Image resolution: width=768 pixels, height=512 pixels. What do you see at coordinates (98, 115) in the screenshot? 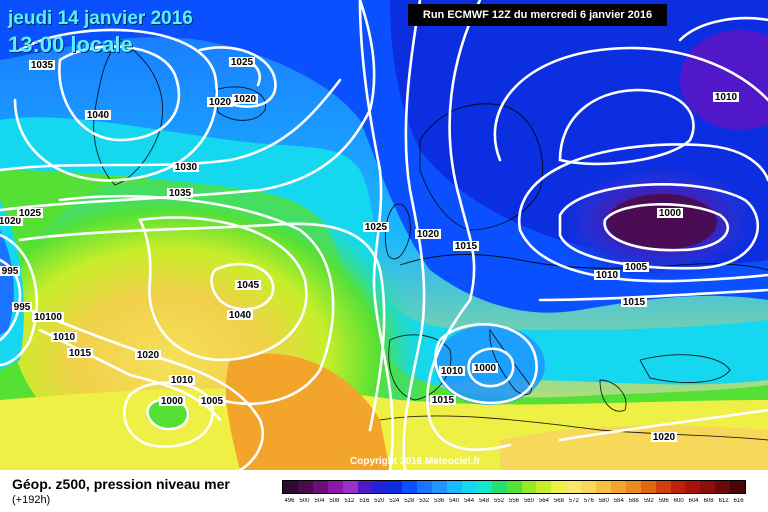
I see `pressure-label-text: 1040` at bounding box center [98, 115].